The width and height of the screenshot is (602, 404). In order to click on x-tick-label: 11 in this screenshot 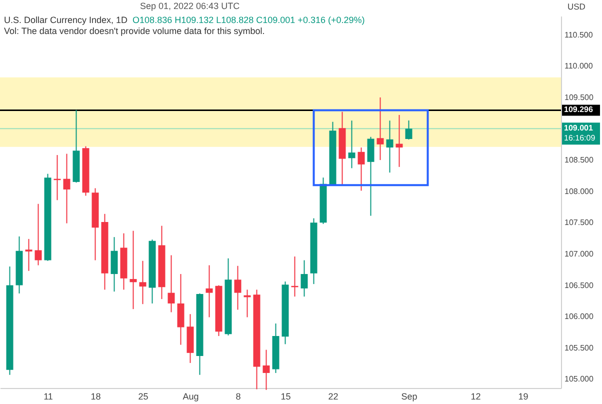, I will do `click(48, 397)`.